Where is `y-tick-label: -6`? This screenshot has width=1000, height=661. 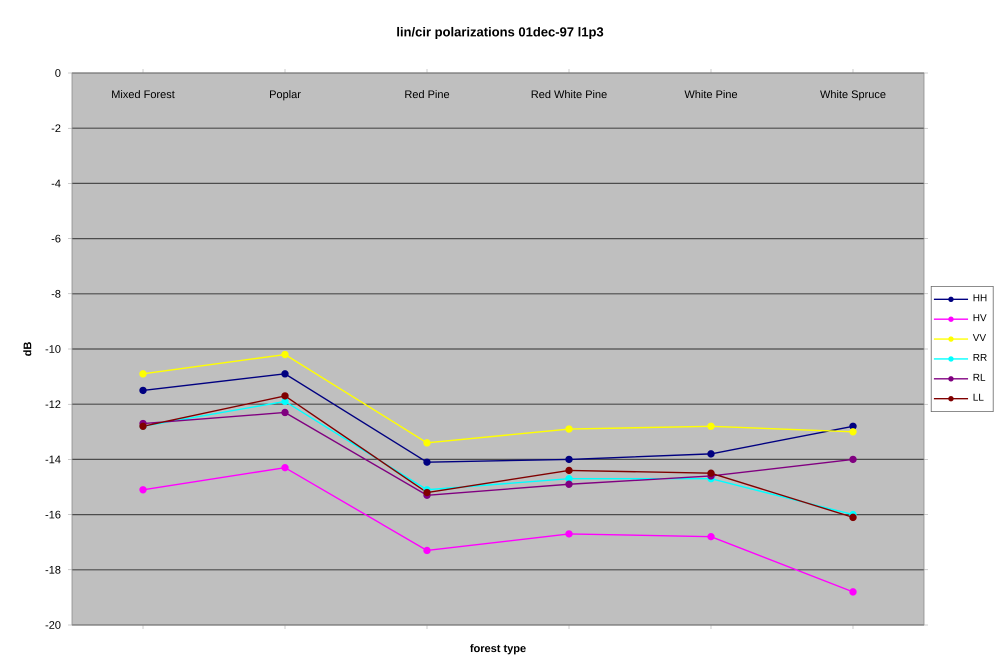
y-tick-label: -6 is located at coordinates (56, 238).